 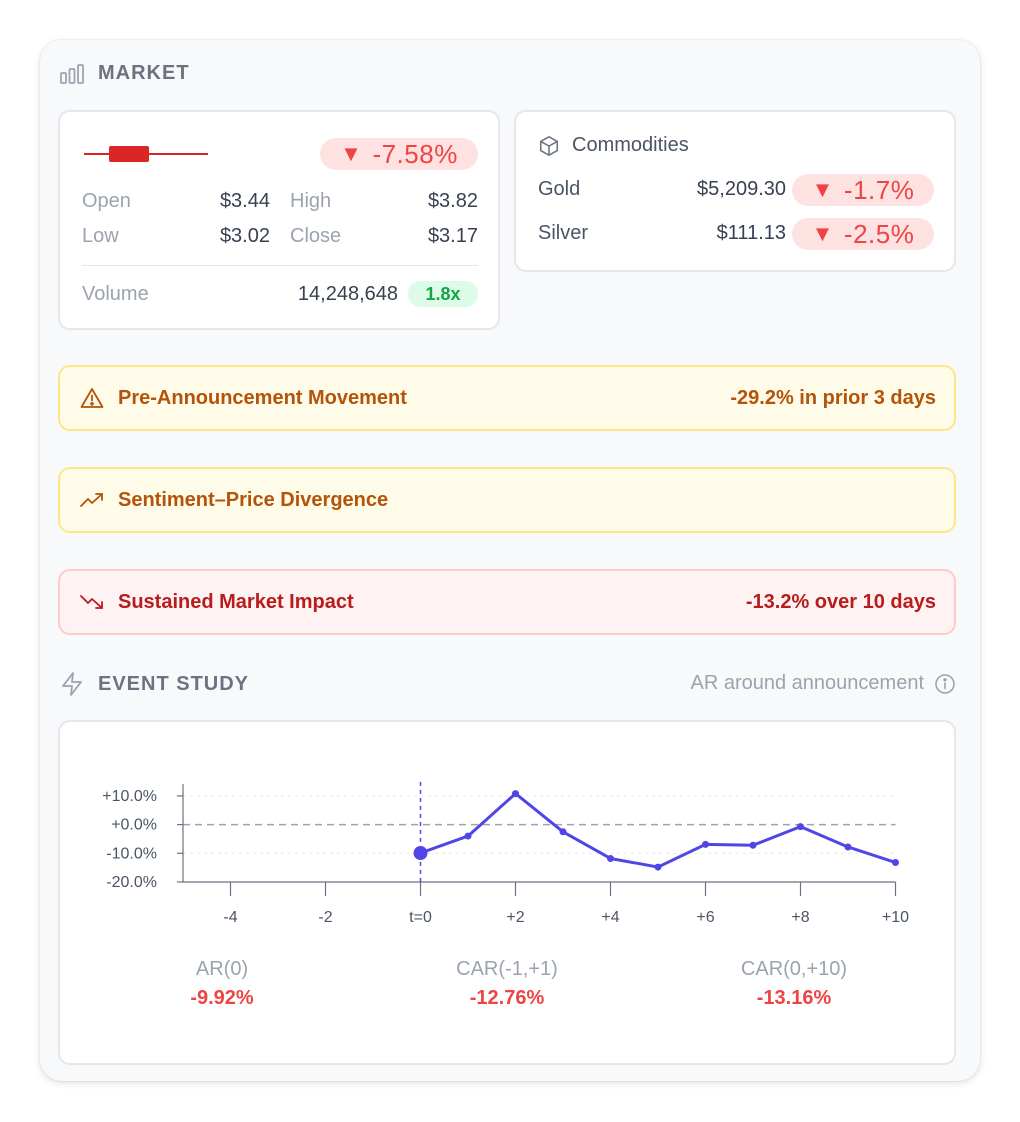 What do you see at coordinates (91, 602) in the screenshot?
I see `trending-down-icon` at bounding box center [91, 602].